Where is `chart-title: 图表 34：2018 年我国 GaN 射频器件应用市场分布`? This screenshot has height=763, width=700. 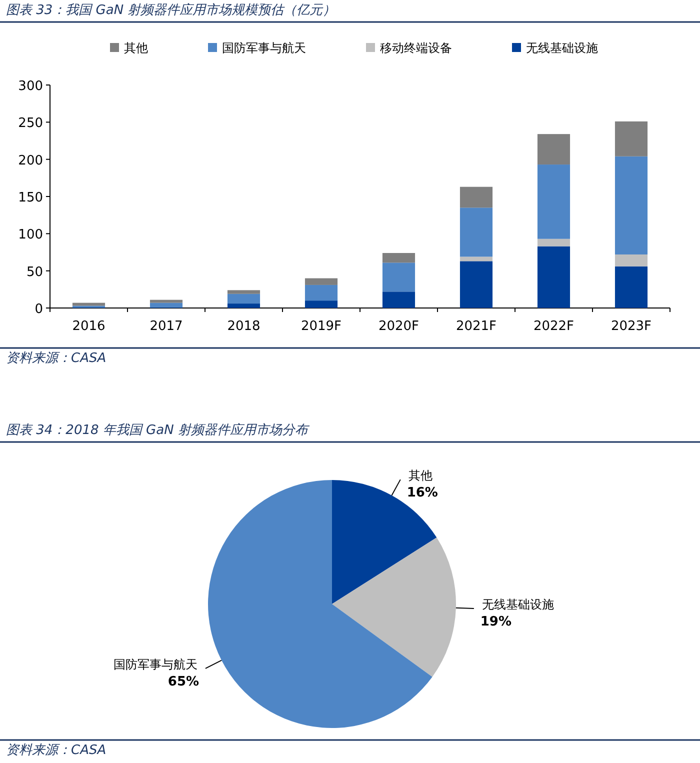 chart-title: 图表 34：2018 年我国 GaN 射频器件应用市场分布 is located at coordinates (158, 430).